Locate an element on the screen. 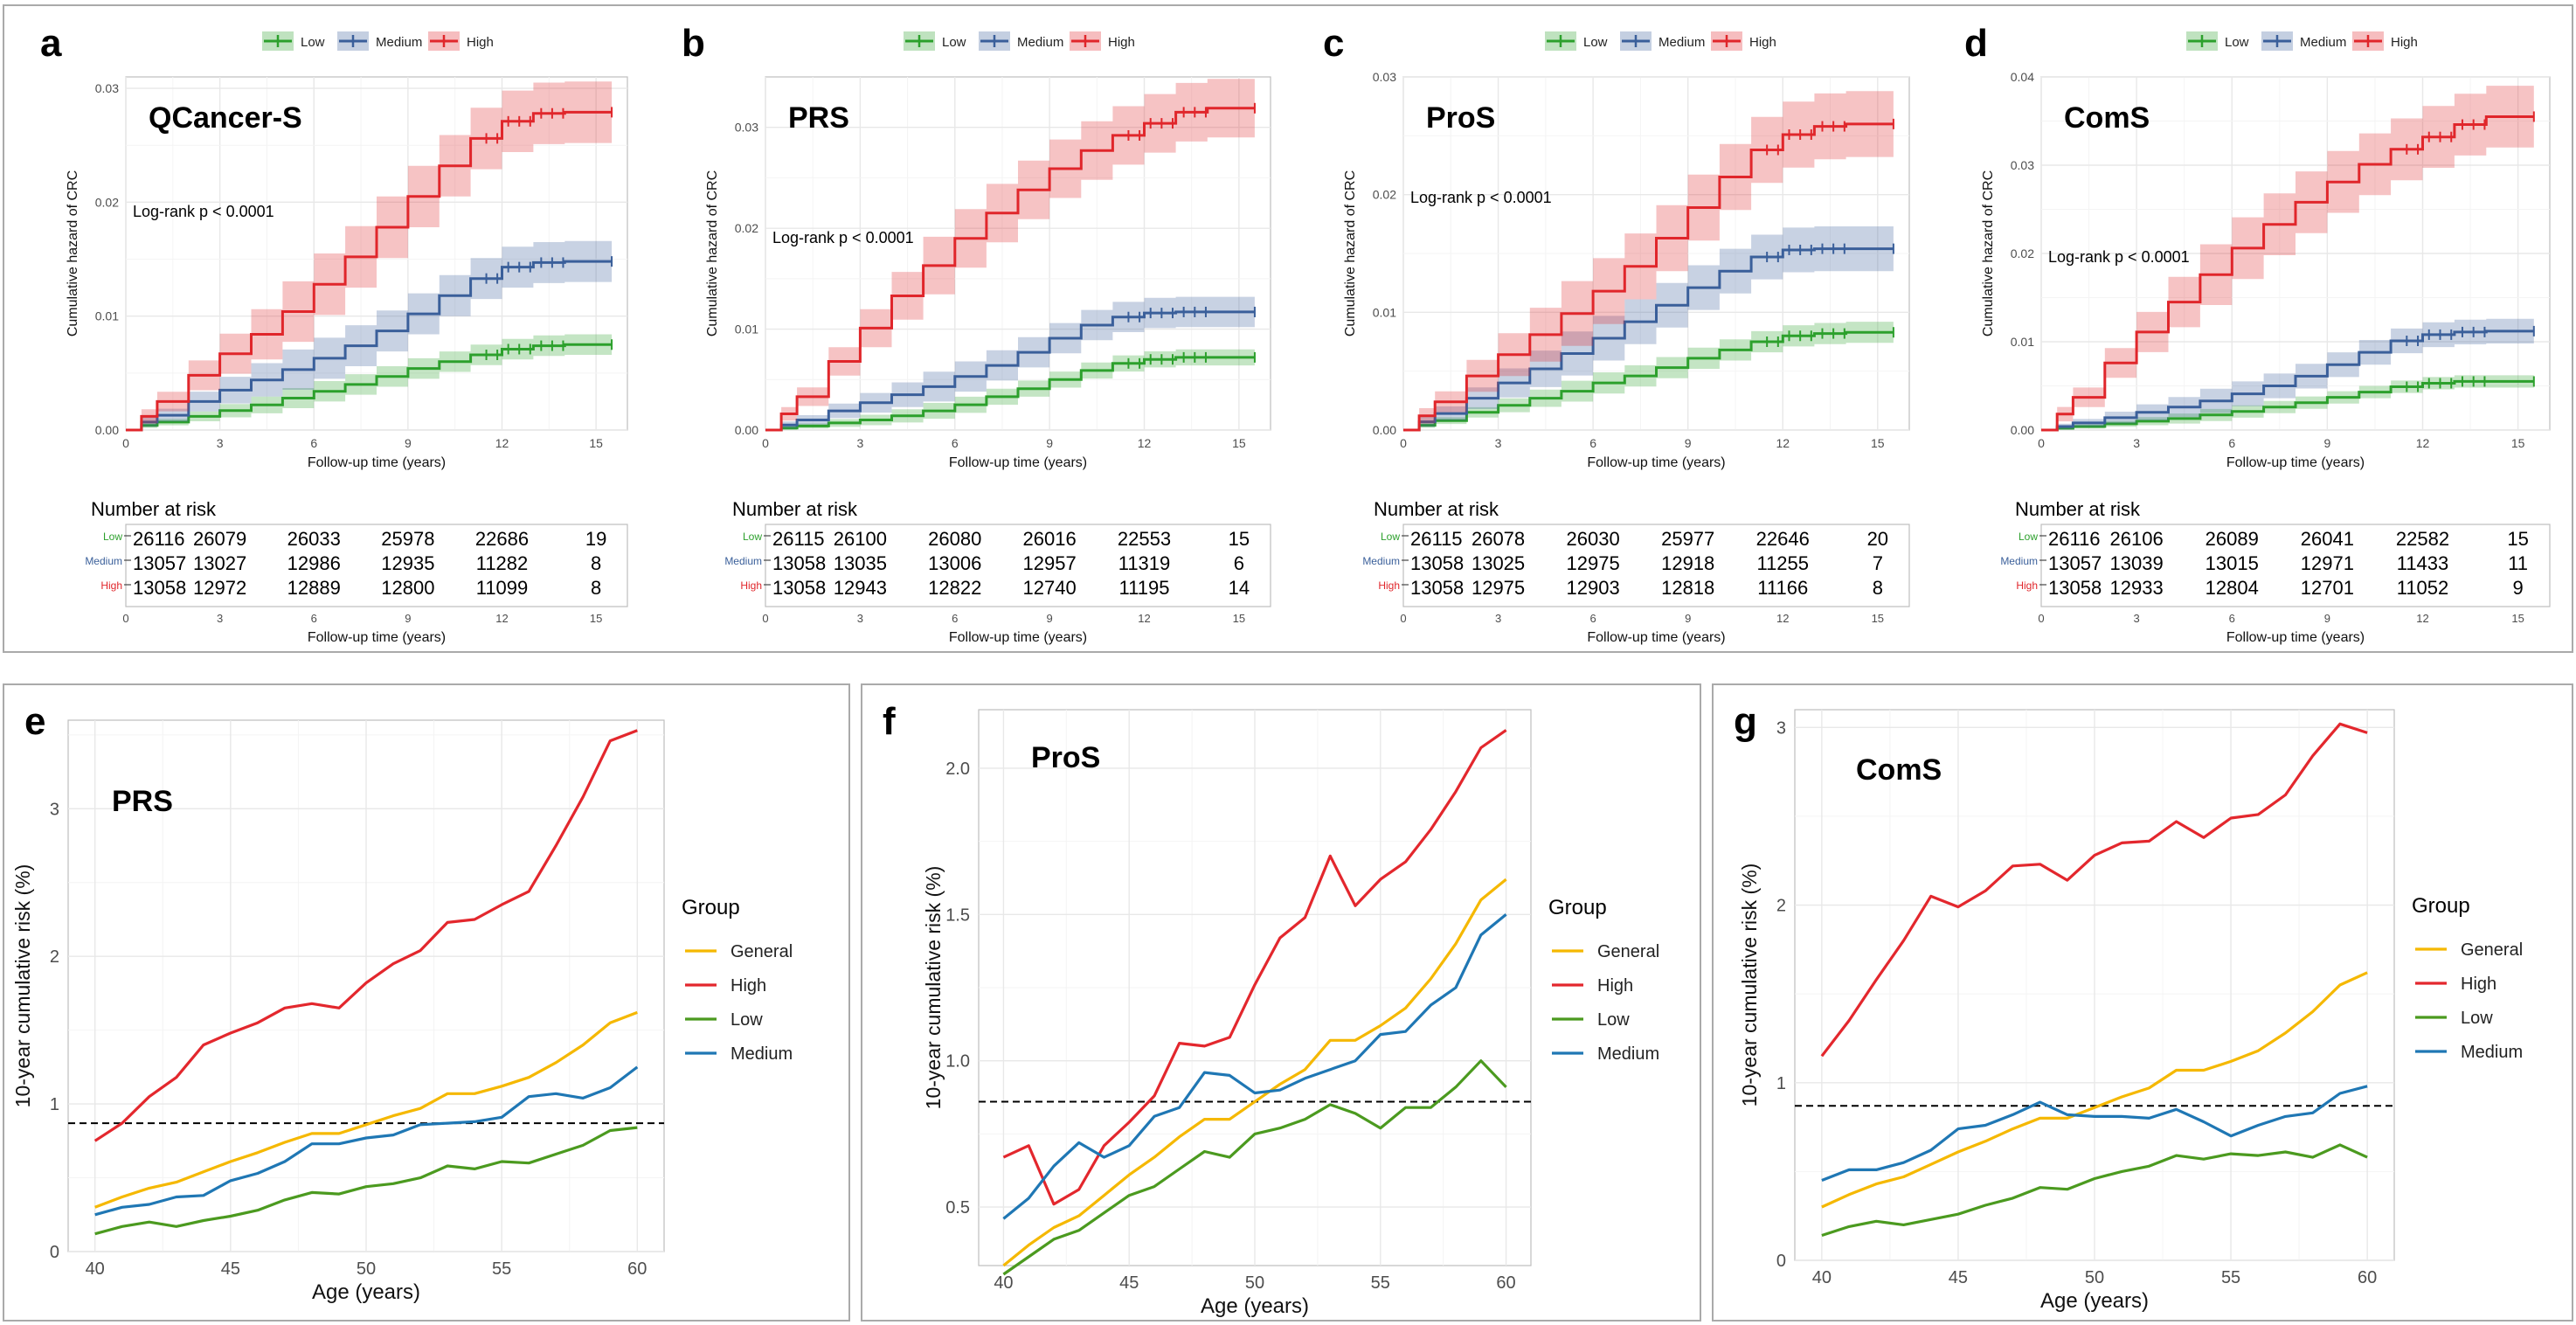 The width and height of the screenshot is (2576, 1325). risk-cell: 26033 is located at coordinates (314, 539).